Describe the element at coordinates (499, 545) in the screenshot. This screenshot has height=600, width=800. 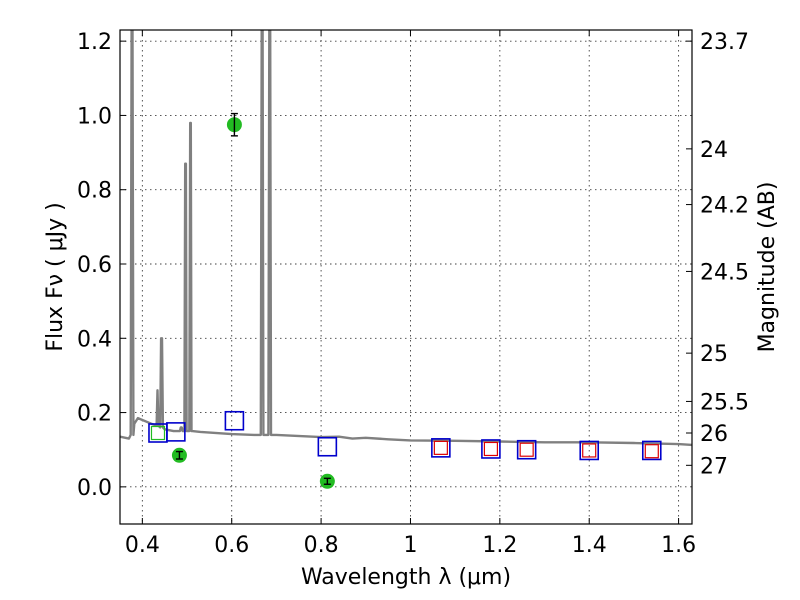
I see `x-tick-label: 1.2` at that location.